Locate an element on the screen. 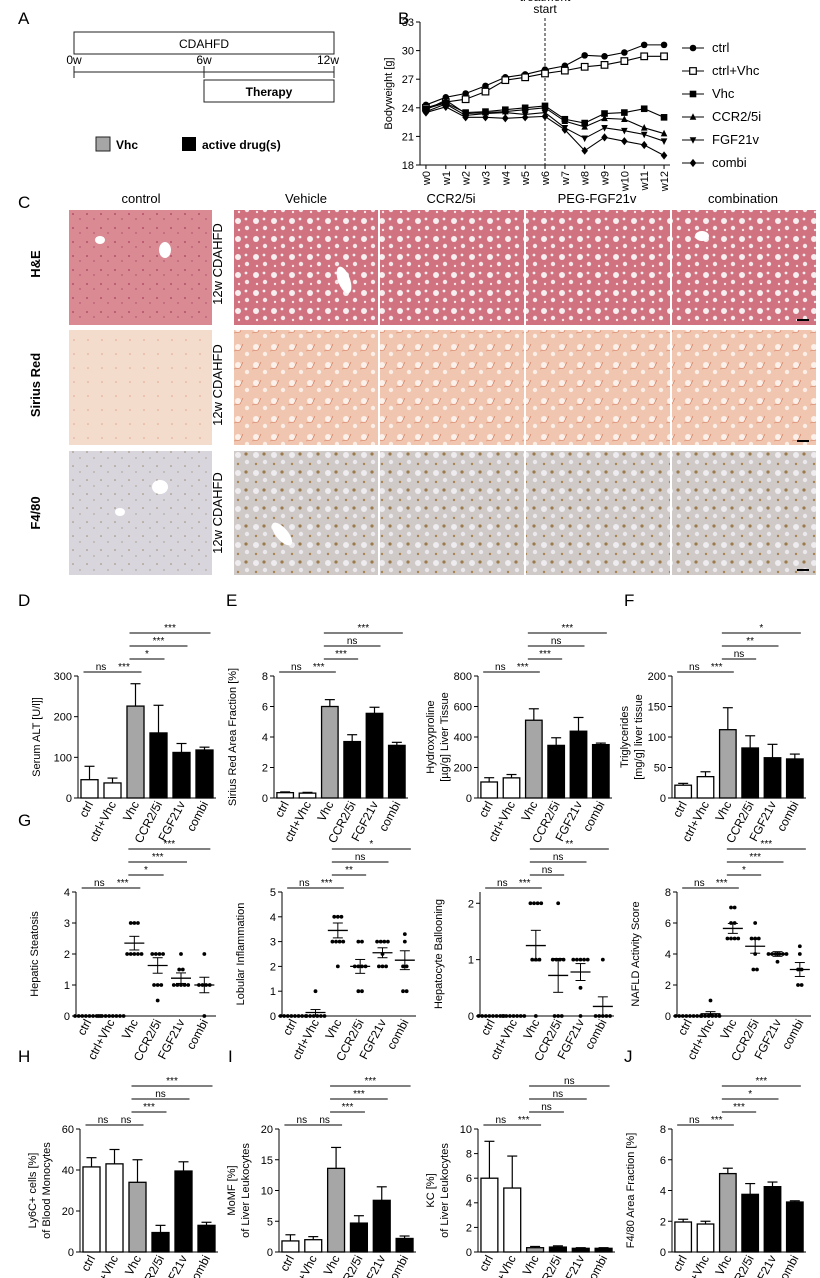 This screenshot has width=820, height=1278. x-tick-label: w10 is located at coordinates (625, 181).